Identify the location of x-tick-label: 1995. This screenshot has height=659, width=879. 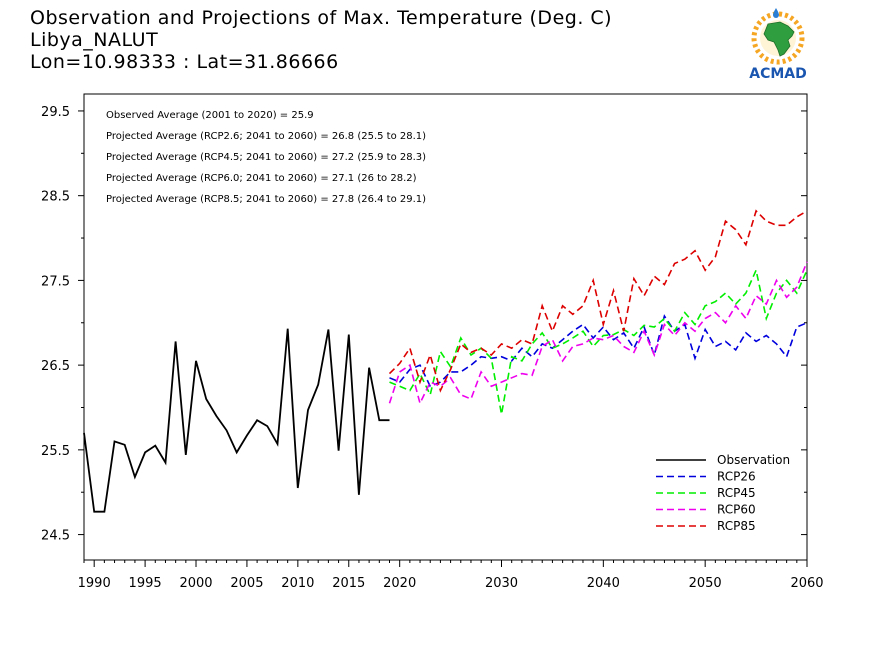
(145, 583).